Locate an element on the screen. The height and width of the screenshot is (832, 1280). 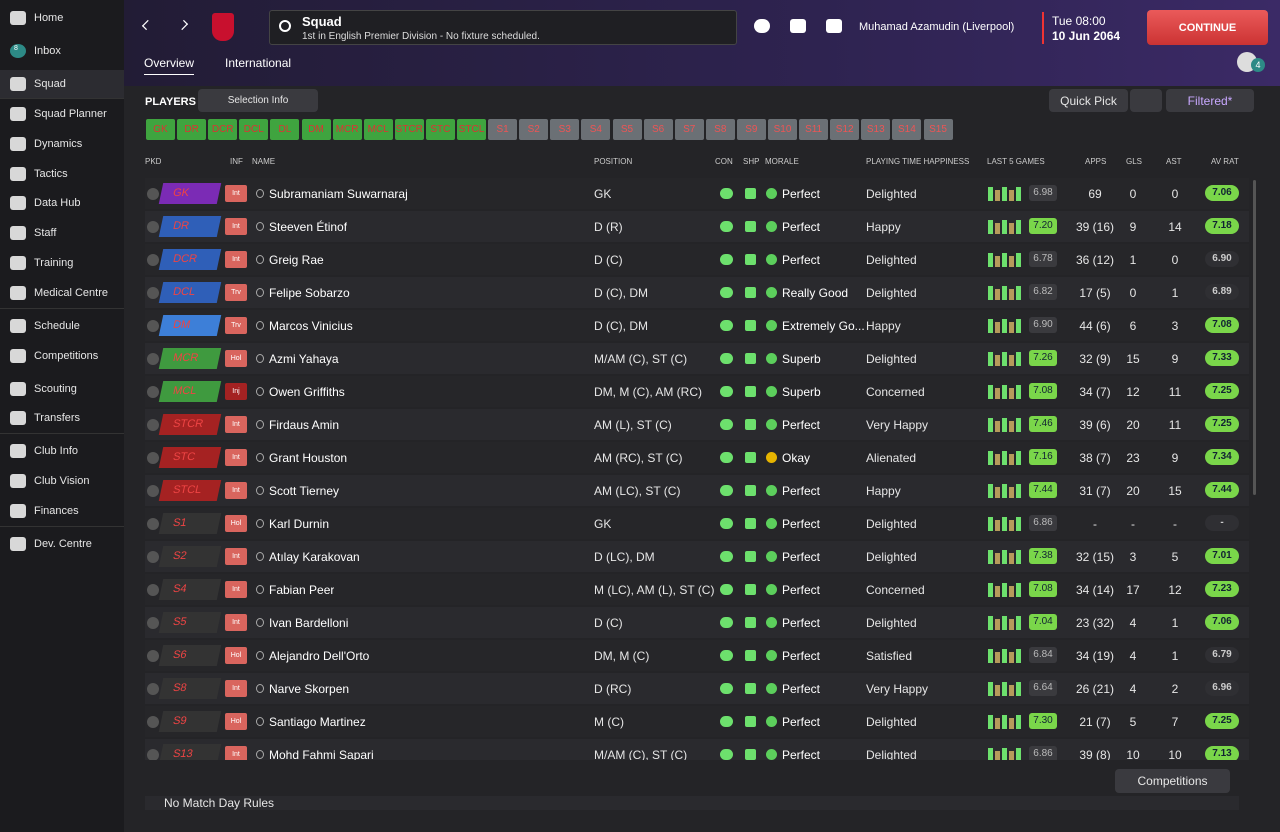
column-header: MORALE is located at coordinates (782, 161).